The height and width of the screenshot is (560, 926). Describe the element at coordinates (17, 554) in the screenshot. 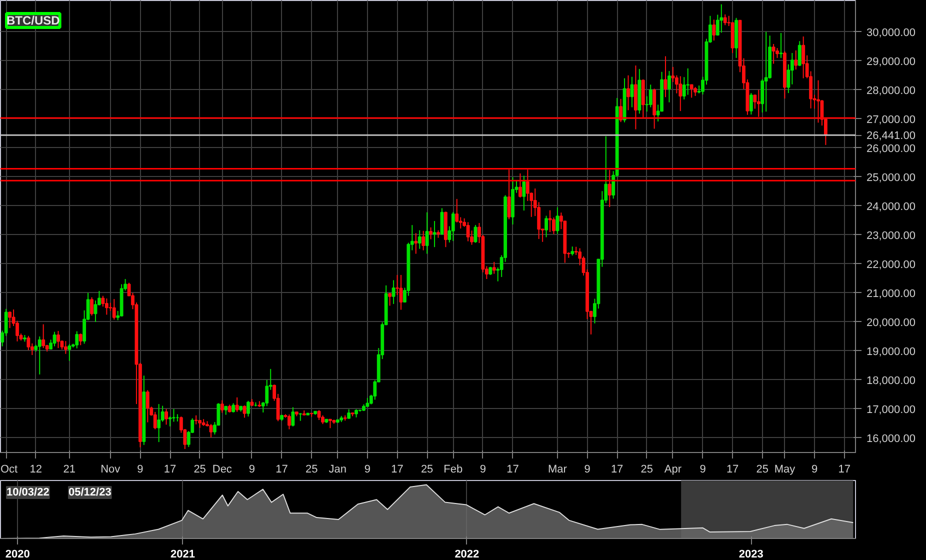

I see `x-tick-label: 2020` at that location.